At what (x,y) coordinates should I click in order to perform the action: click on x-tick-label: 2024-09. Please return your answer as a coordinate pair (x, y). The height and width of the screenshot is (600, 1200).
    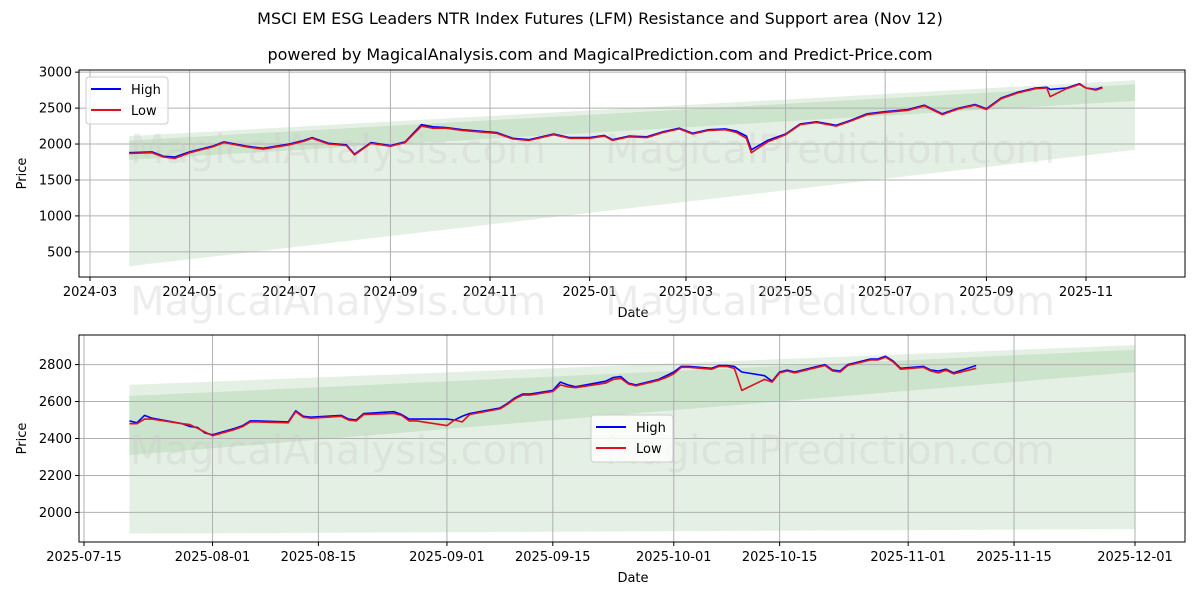
    Looking at the image, I should click on (390, 292).